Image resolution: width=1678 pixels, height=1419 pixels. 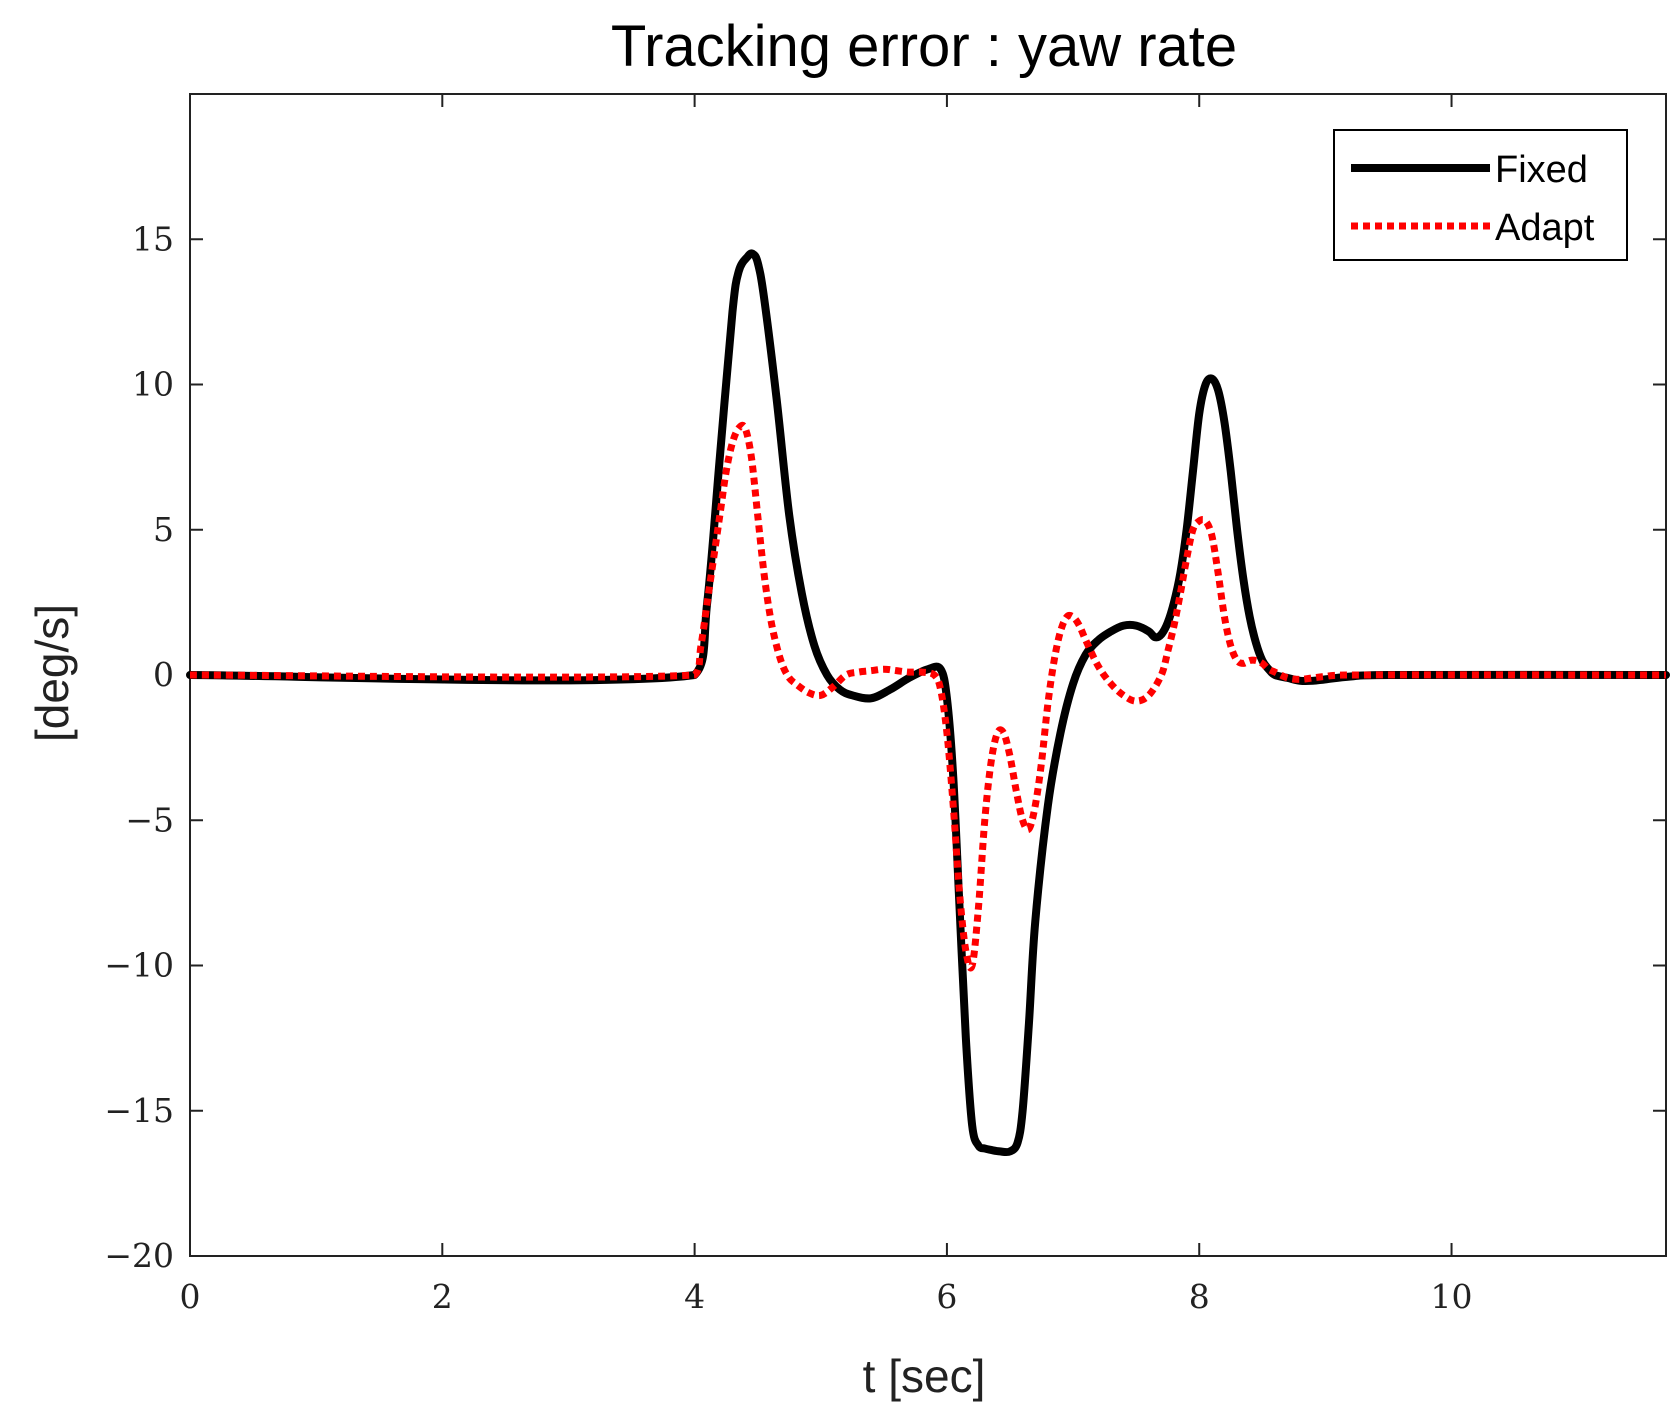 I want to click on legend-box, so click(x=1480, y=195).